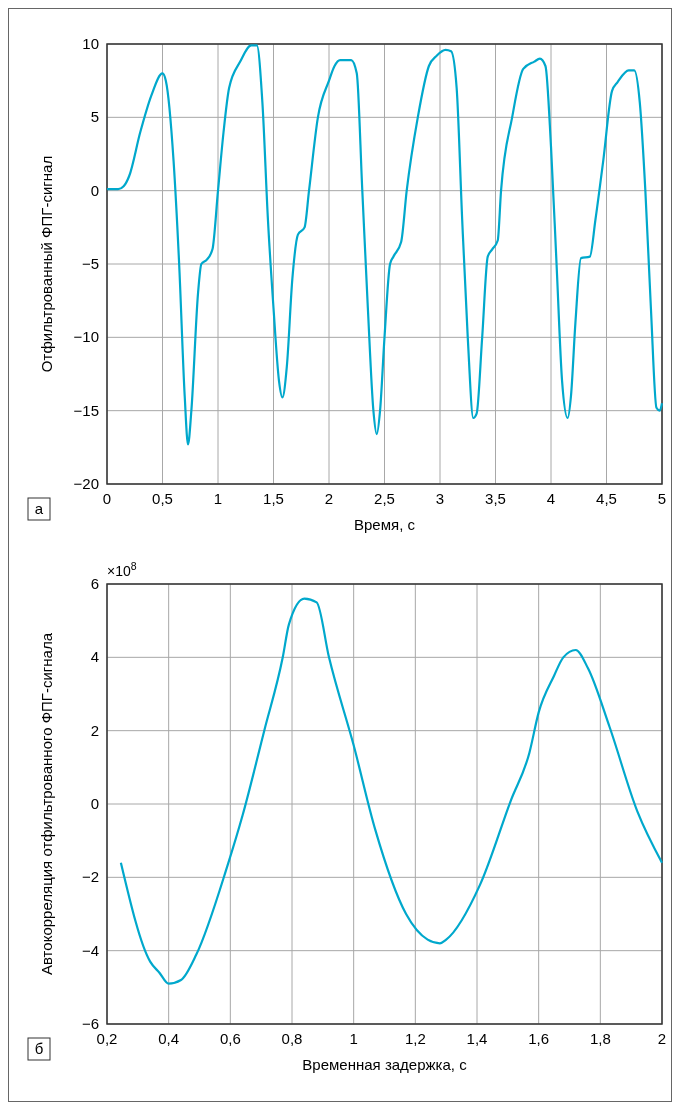 This screenshot has width=680, height=1110. What do you see at coordinates (162, 498) in the screenshot?
I see `x-tick-label: 0,5` at bounding box center [162, 498].